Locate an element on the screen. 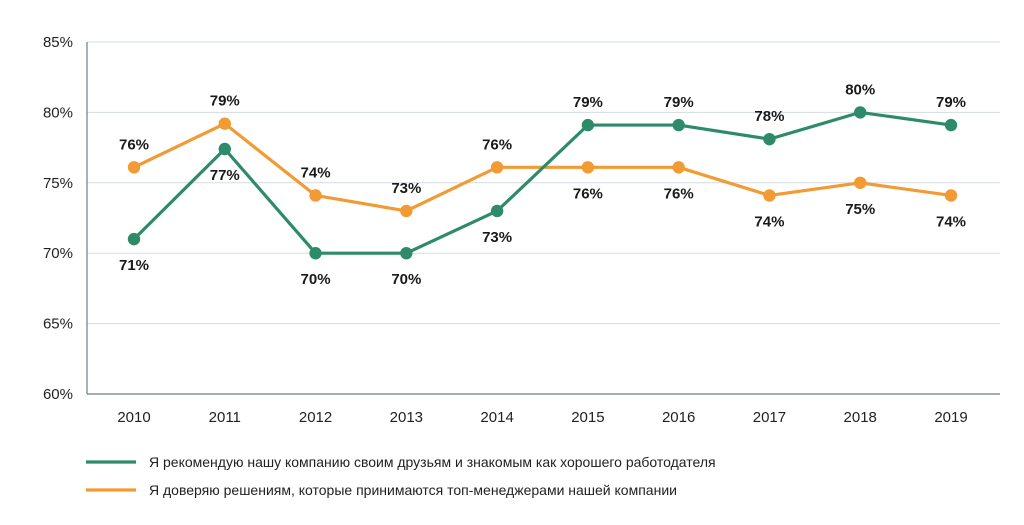 Image resolution: width=1024 pixels, height=525 pixels. data-label-green: 71% is located at coordinates (134, 265).